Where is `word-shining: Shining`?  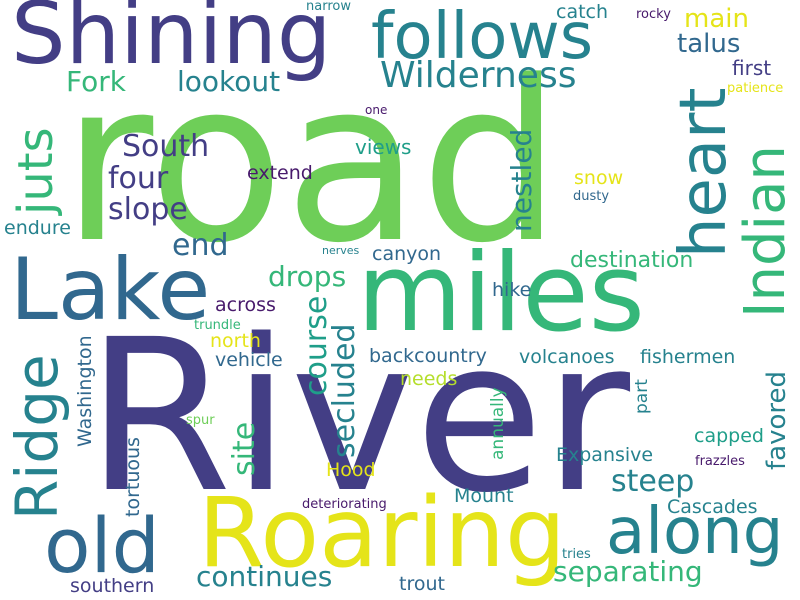
word-shining: Shining is located at coordinates (171, 42).